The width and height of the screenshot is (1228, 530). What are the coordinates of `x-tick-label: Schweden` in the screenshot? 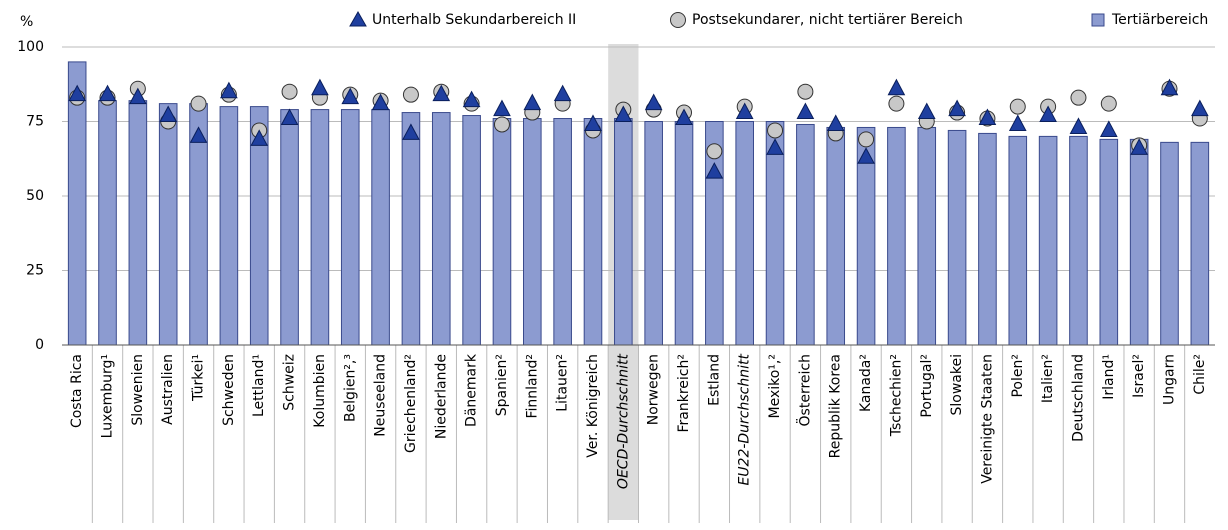 It's located at (229, 390).